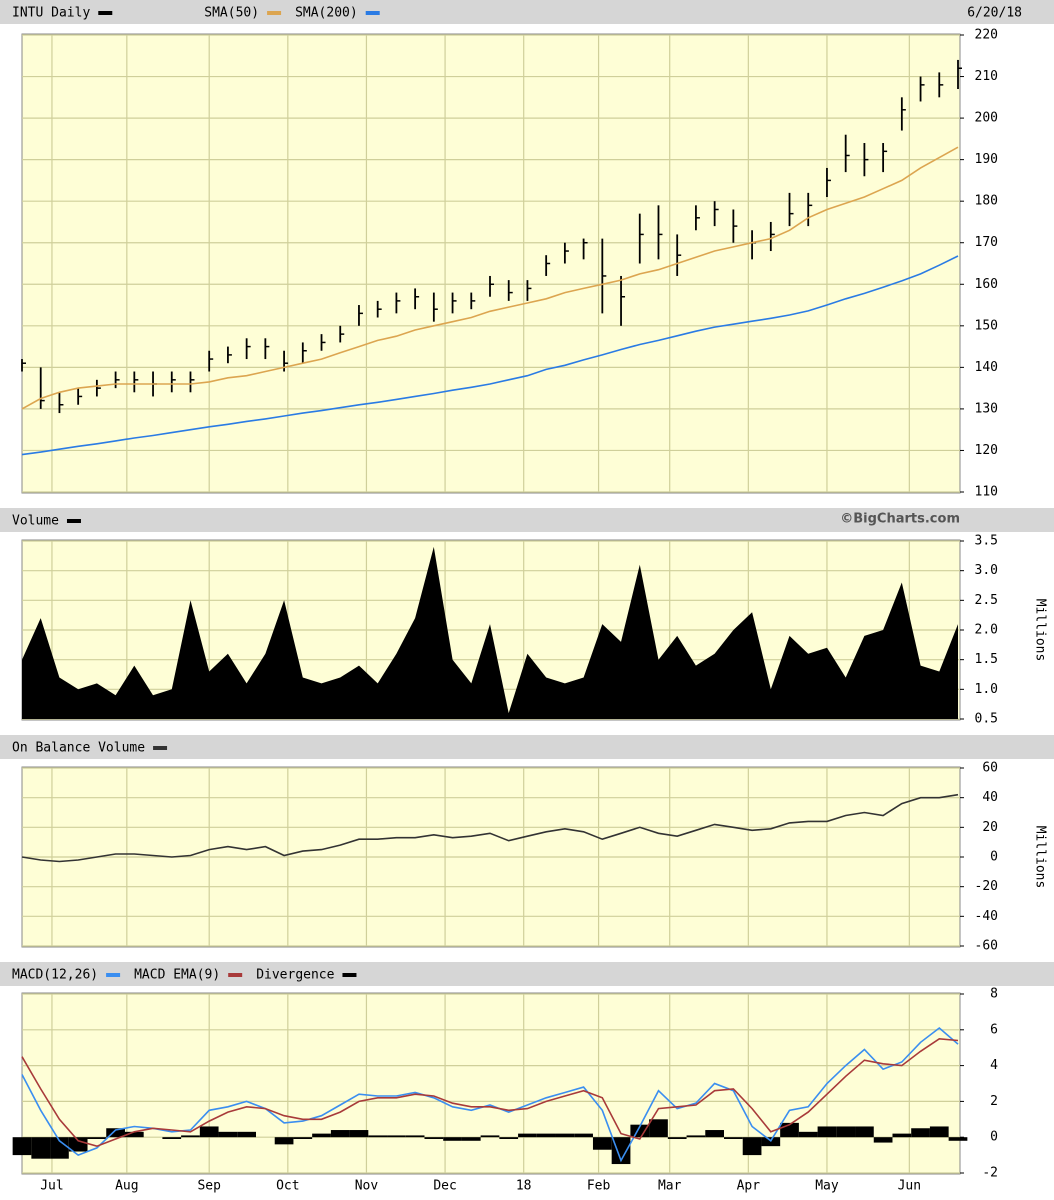 Image resolution: width=1054 pixels, height=1200 pixels. I want to click on legend-label: MACD(12,26), so click(55, 975).